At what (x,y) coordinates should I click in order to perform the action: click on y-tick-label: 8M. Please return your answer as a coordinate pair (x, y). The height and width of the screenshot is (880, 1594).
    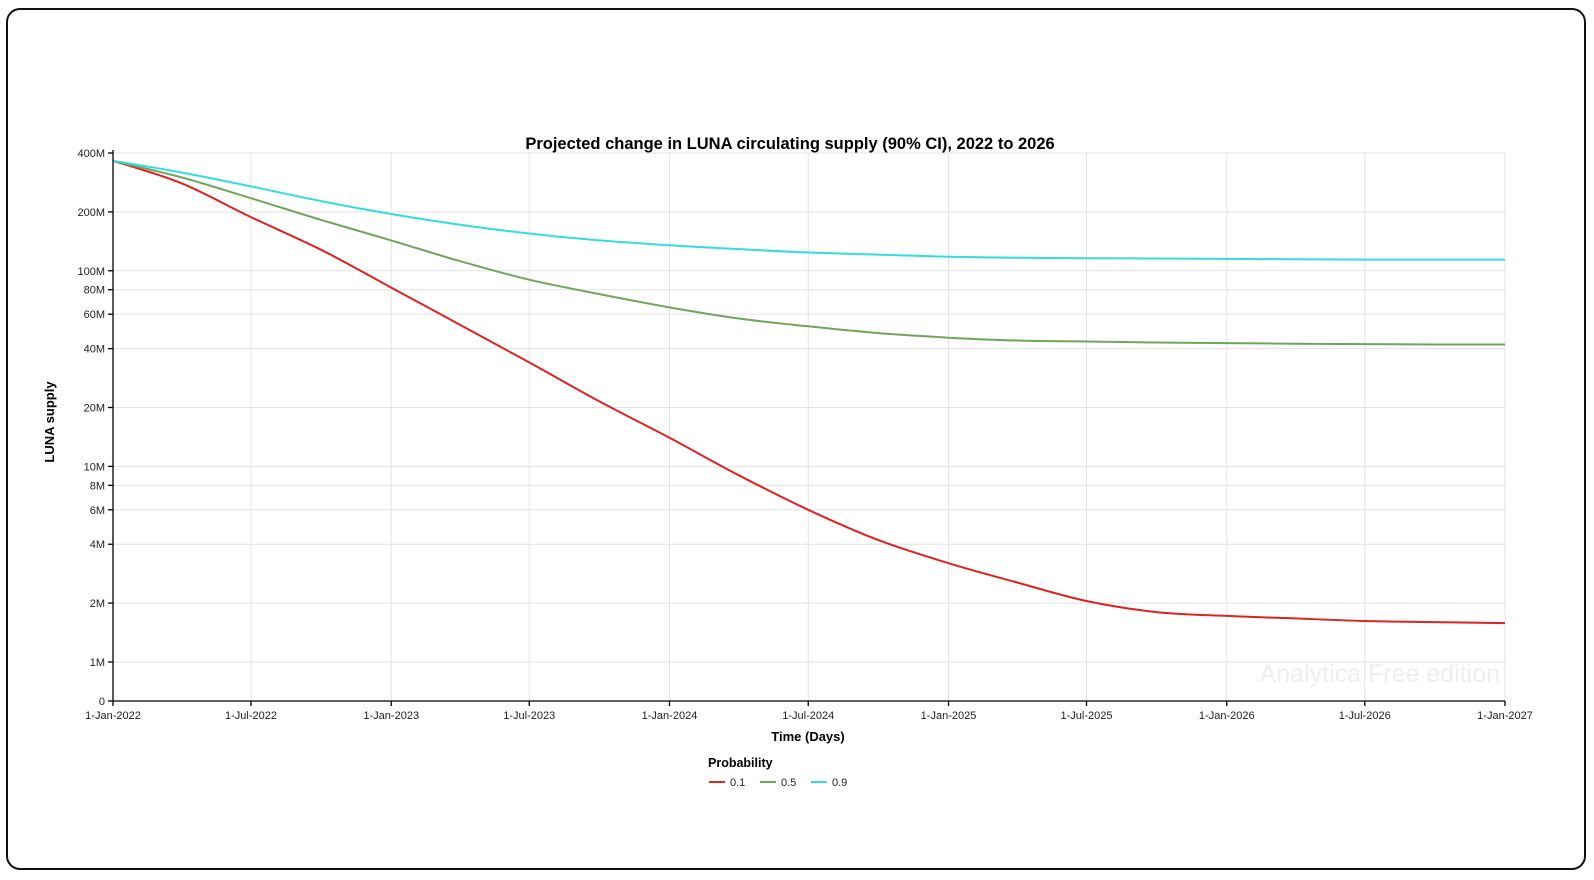
    Looking at the image, I should click on (97, 486).